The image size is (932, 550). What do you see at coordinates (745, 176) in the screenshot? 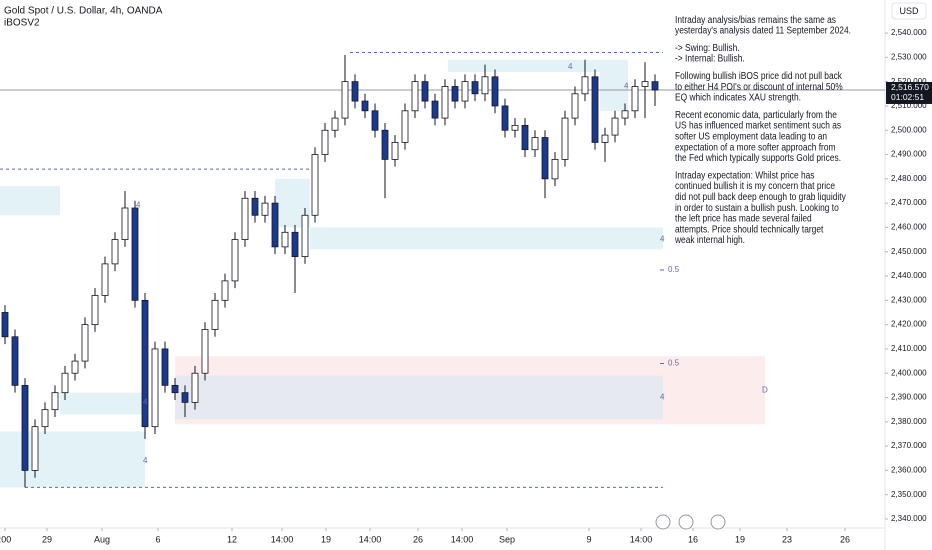
I see `note-line: Intraday expectation: Whilst price has` at bounding box center [745, 176].